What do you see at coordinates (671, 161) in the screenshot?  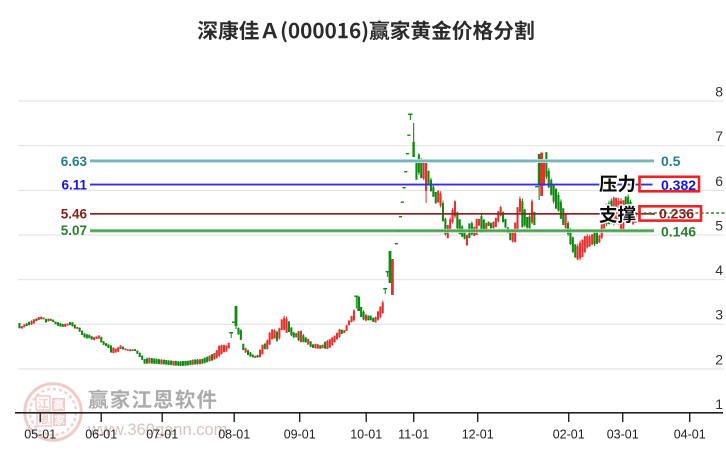 I see `svg-text: 0.5` at bounding box center [671, 161].